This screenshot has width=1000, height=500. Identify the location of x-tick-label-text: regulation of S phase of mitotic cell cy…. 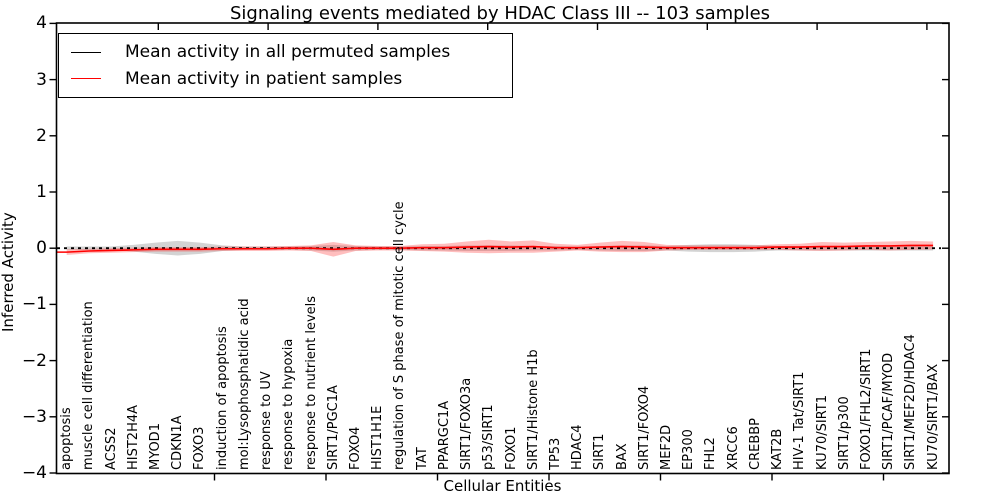
(400, 335).